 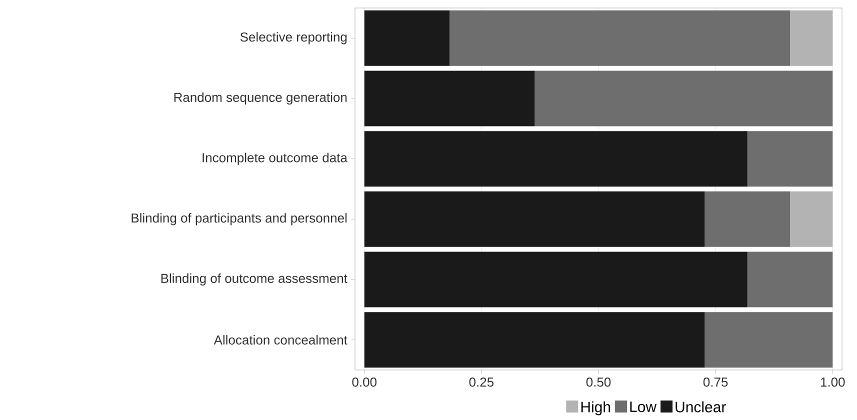 What do you see at coordinates (481, 382) in the screenshot?
I see `x-tick-label: 0.25` at bounding box center [481, 382].